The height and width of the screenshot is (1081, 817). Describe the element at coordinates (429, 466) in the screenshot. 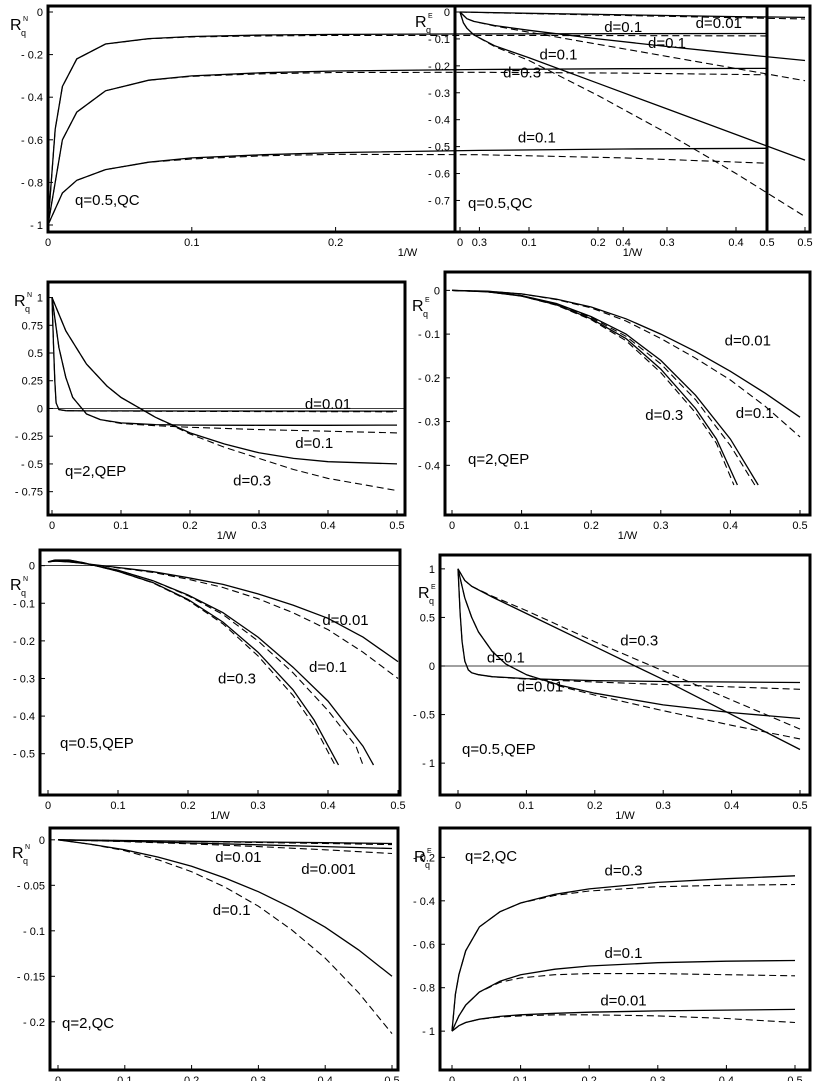

I see `y-tick-label: - 0.4` at that location.